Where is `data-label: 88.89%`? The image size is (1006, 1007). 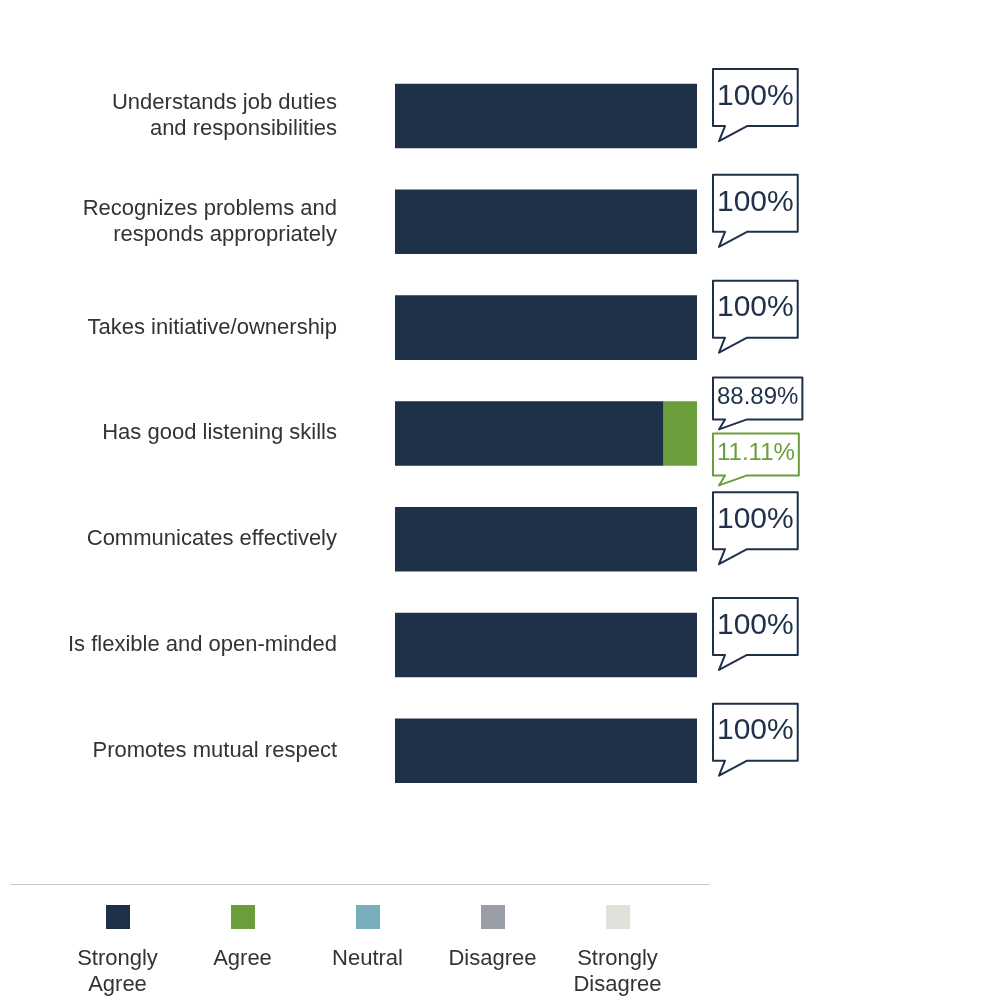 data-label: 88.89% is located at coordinates (758, 396).